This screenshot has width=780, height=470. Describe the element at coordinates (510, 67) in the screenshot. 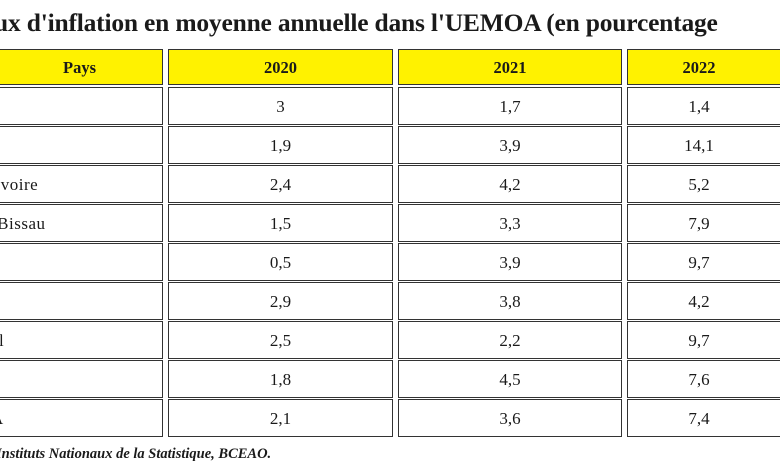

I see `header-2021: 2021` at that location.